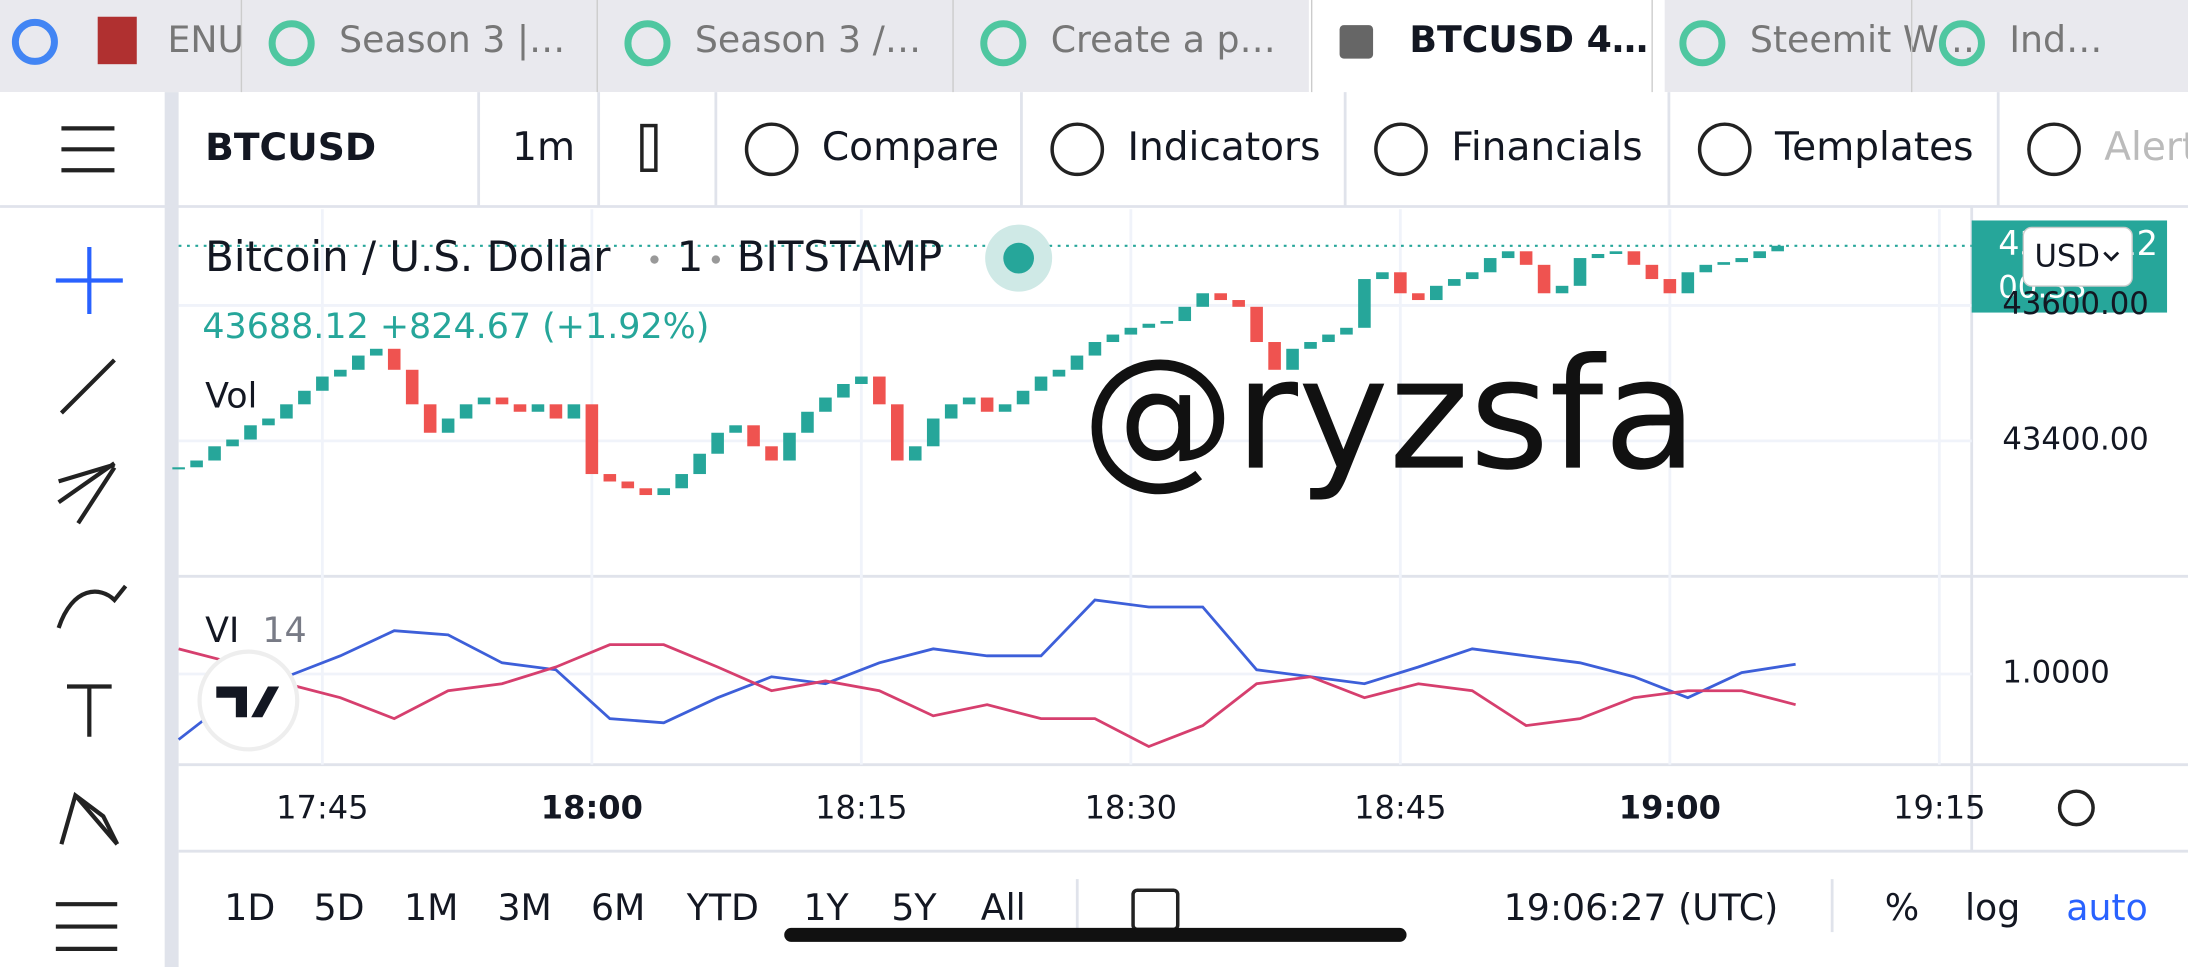  I want to click on chart-type-icon, so click(649, 147).